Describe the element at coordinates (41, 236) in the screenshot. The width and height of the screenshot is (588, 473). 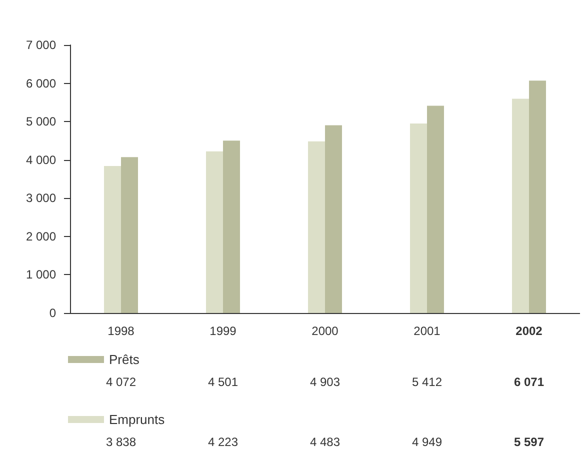
I see `y-tick-label: 2 000` at that location.